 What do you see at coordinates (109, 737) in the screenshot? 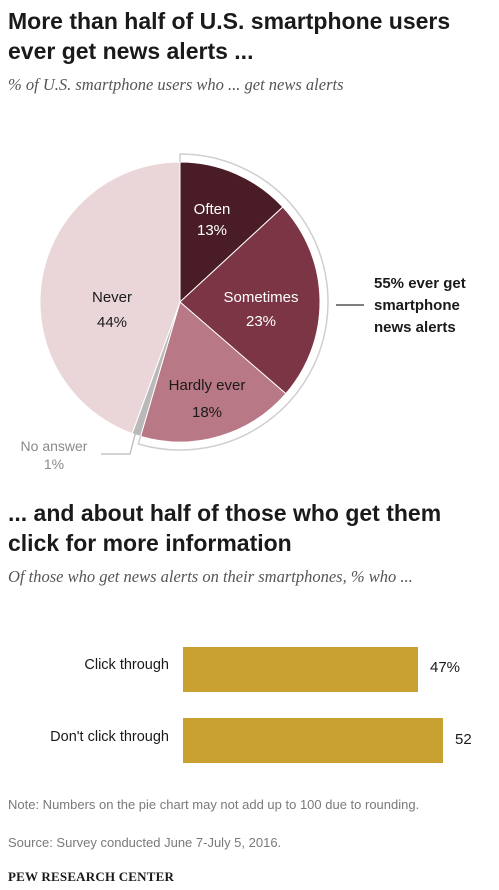
I see `bar-label-dont-click-through: Don't click through` at bounding box center [109, 737].